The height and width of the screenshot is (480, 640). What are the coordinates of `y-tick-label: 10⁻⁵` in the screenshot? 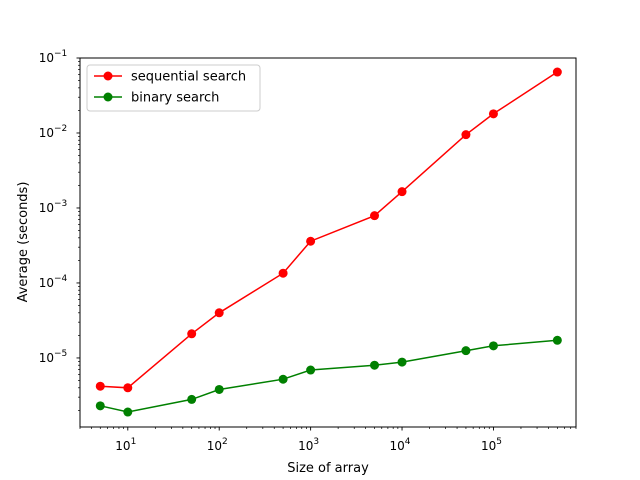 It's located at (53, 357).